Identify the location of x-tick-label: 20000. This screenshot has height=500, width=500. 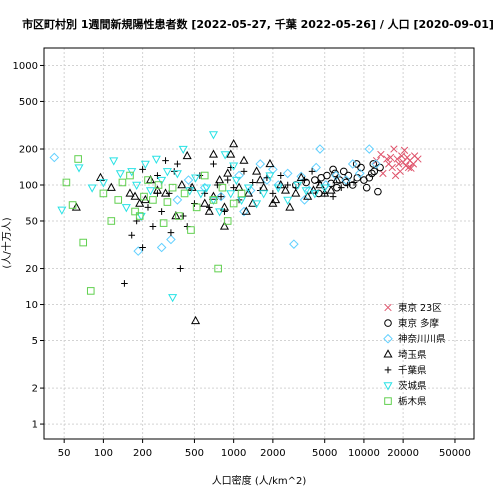
(403, 453).